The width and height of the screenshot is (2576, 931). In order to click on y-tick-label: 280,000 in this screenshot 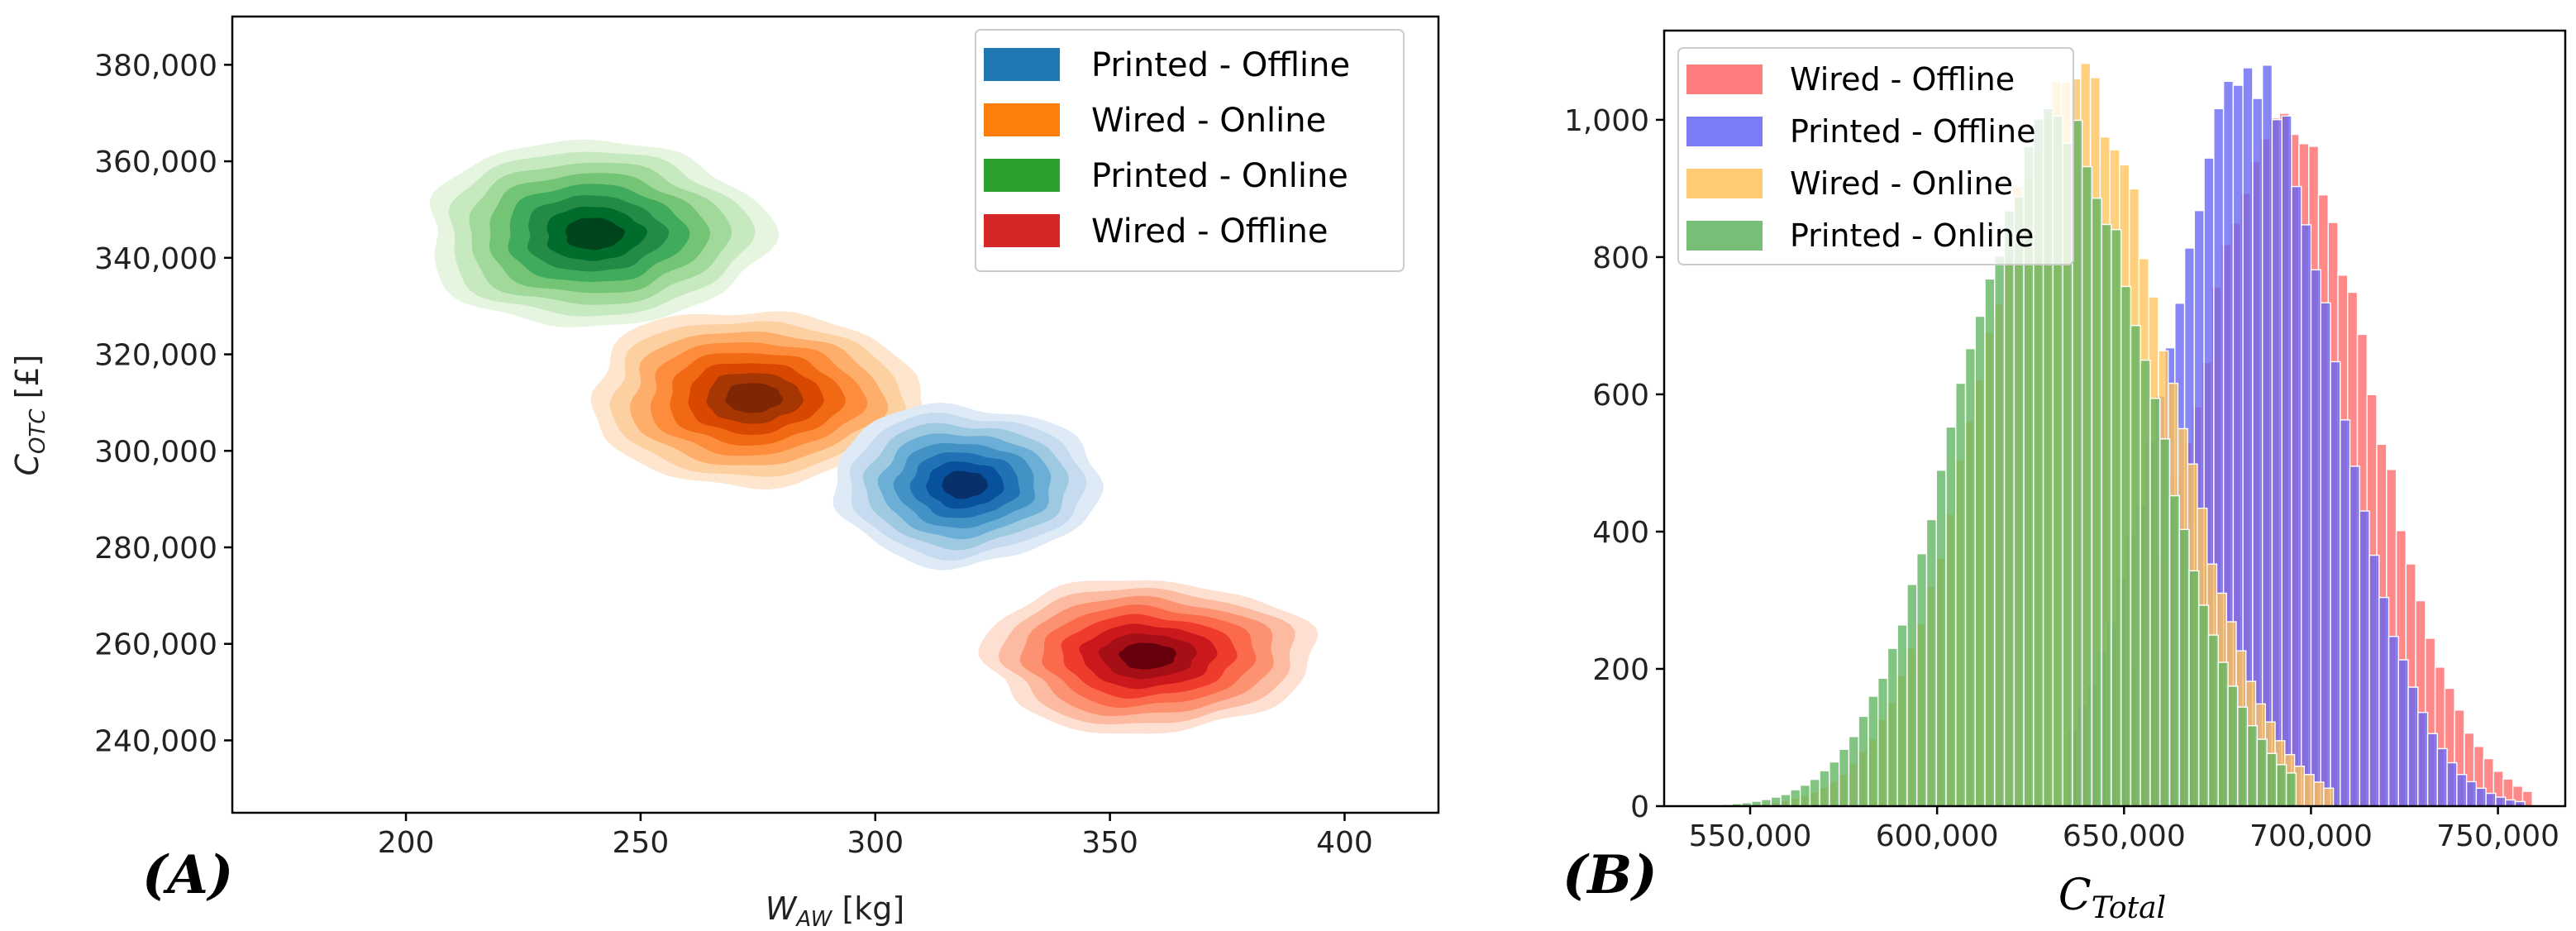, I will do `click(155, 549)`.